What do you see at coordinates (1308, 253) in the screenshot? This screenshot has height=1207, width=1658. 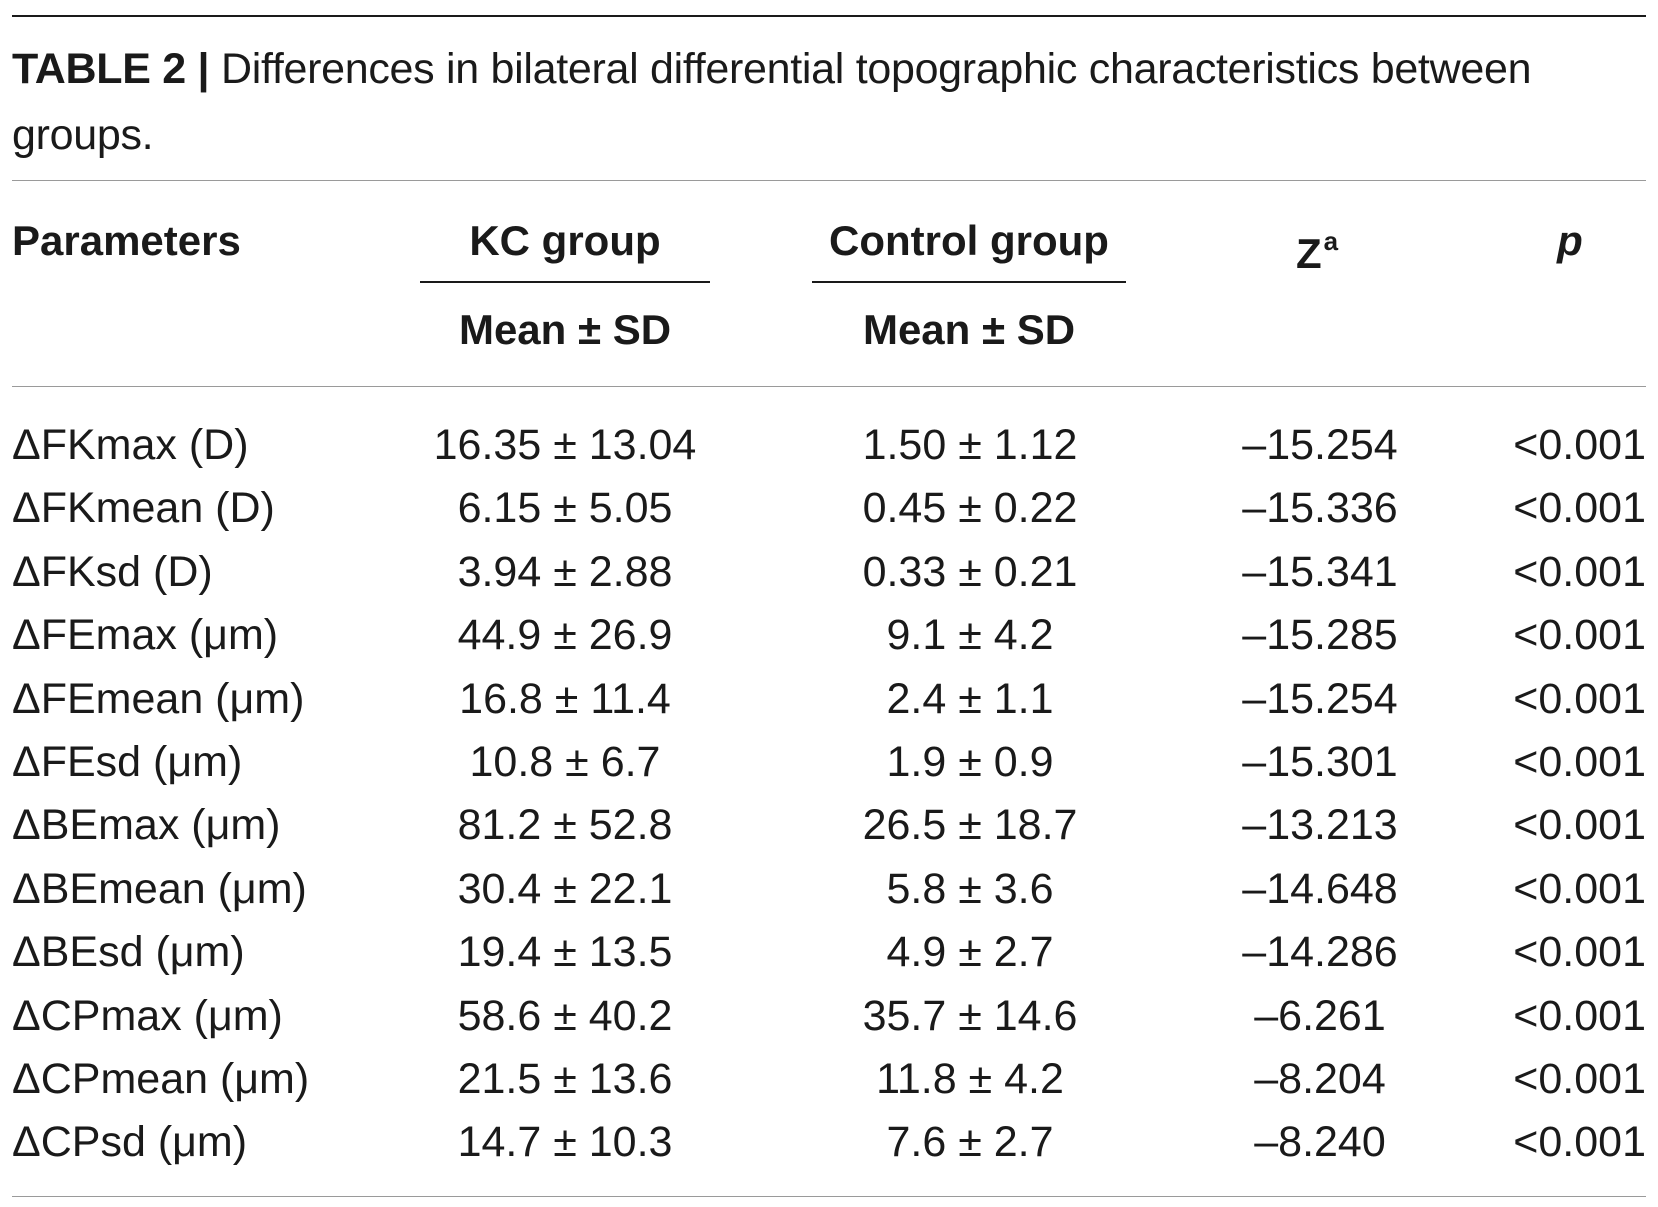 I see `header-z-label: Z` at bounding box center [1308, 253].